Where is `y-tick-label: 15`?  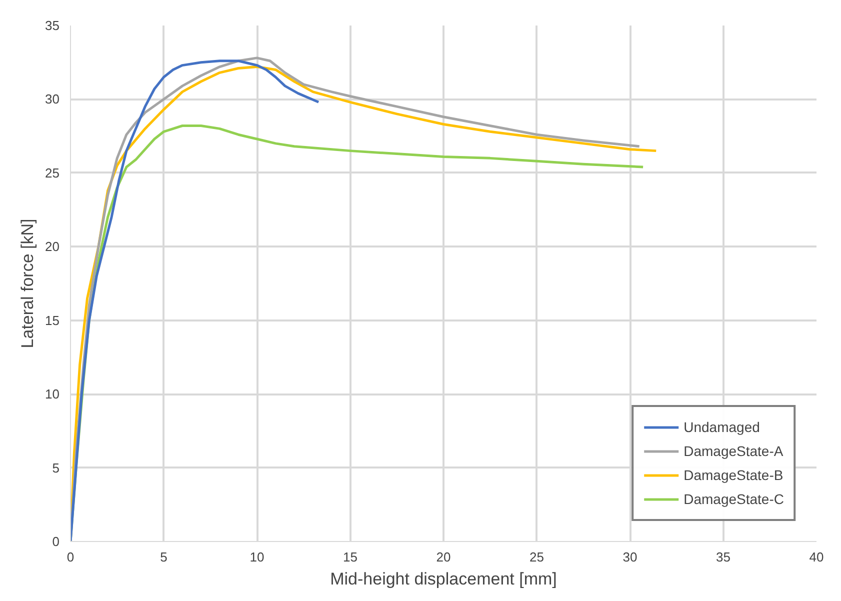 y-tick-label: 15 is located at coordinates (52, 320).